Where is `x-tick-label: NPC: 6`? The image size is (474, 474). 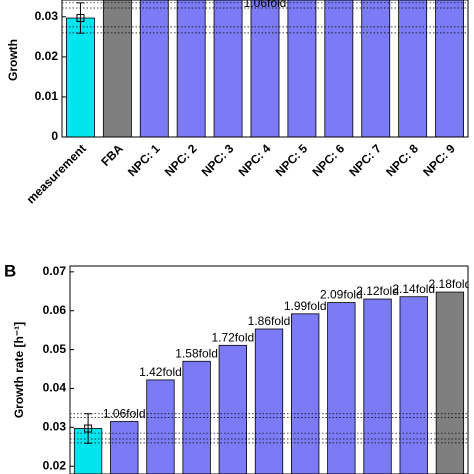
x-tick-label: NPC: 6 is located at coordinates (328, 160).